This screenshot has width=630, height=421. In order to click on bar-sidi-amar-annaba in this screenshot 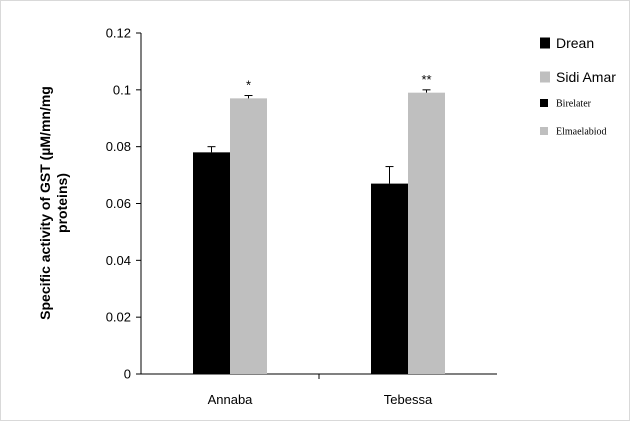, I will do `click(248, 236)`.